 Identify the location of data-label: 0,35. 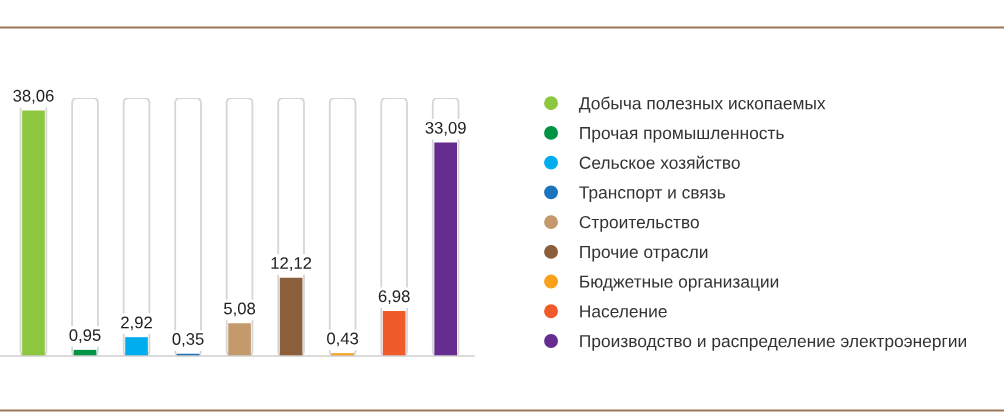
(188, 340).